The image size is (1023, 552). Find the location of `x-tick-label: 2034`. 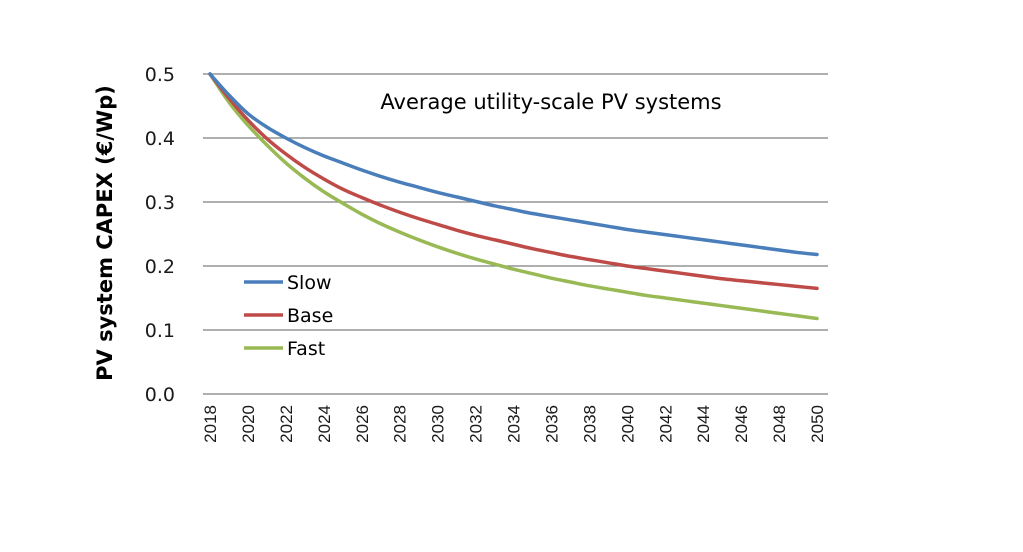

x-tick-label: 2034 is located at coordinates (514, 424).